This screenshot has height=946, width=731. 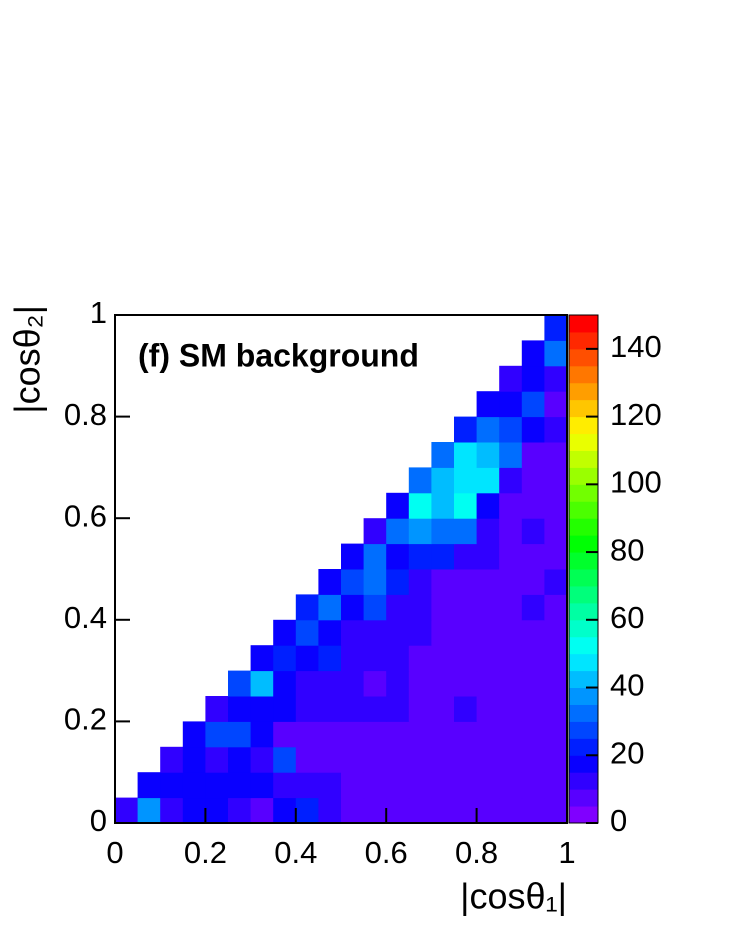 What do you see at coordinates (627, 549) in the screenshot?
I see `z-tick-label: 80` at bounding box center [627, 549].